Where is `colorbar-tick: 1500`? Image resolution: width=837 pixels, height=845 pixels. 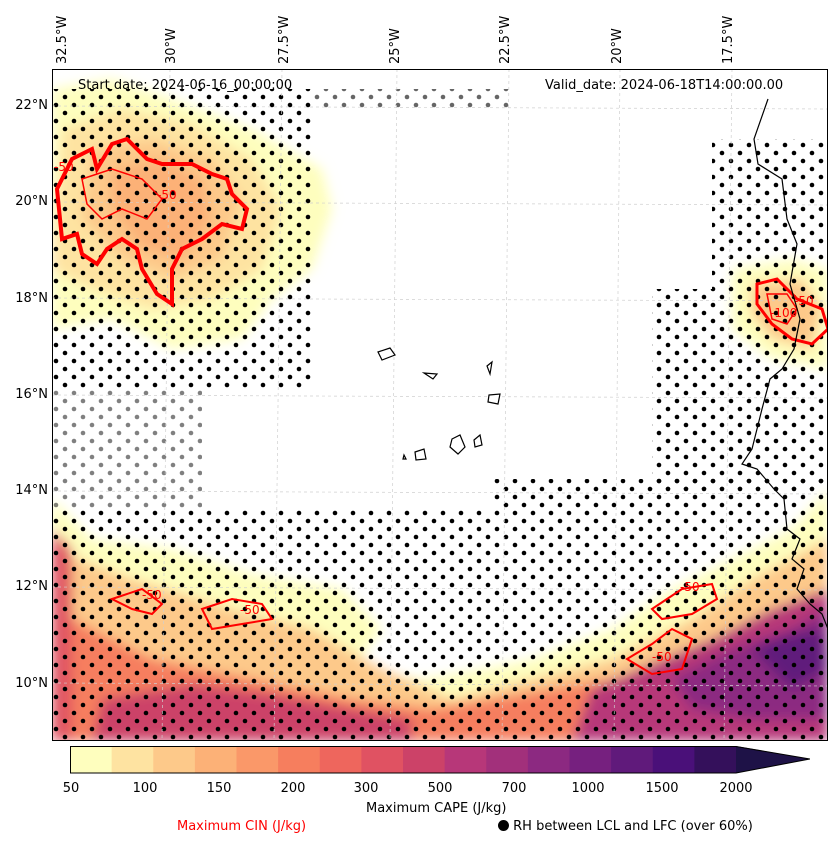
colorbar-tick: 1500 is located at coordinates (662, 788).